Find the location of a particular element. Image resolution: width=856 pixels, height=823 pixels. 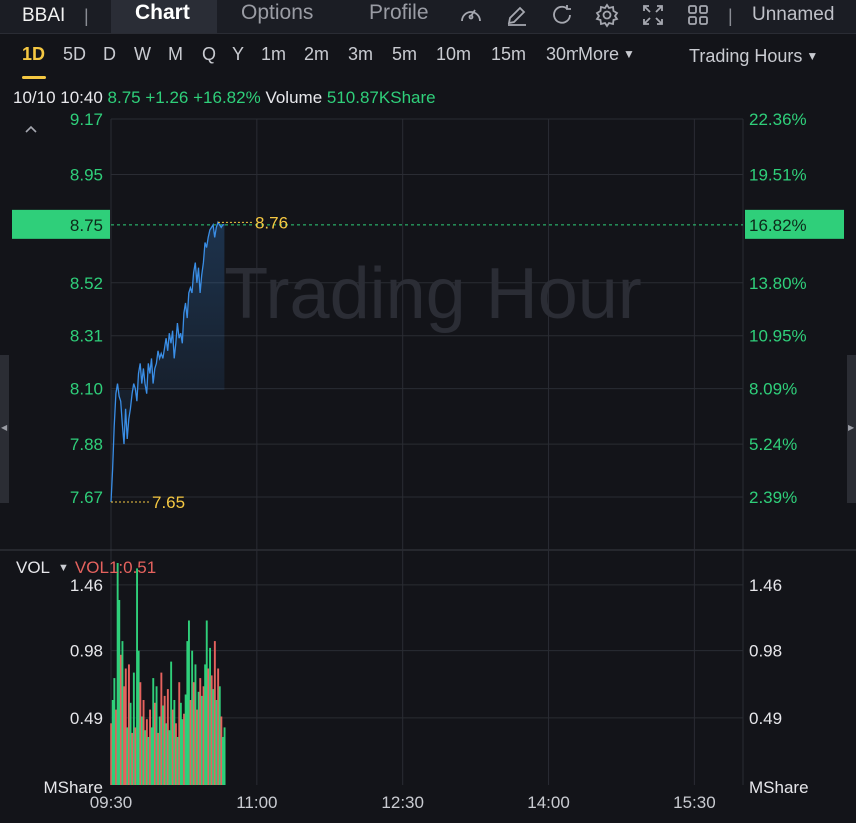

right-panel-toggle: ▶ is located at coordinates (851, 429).